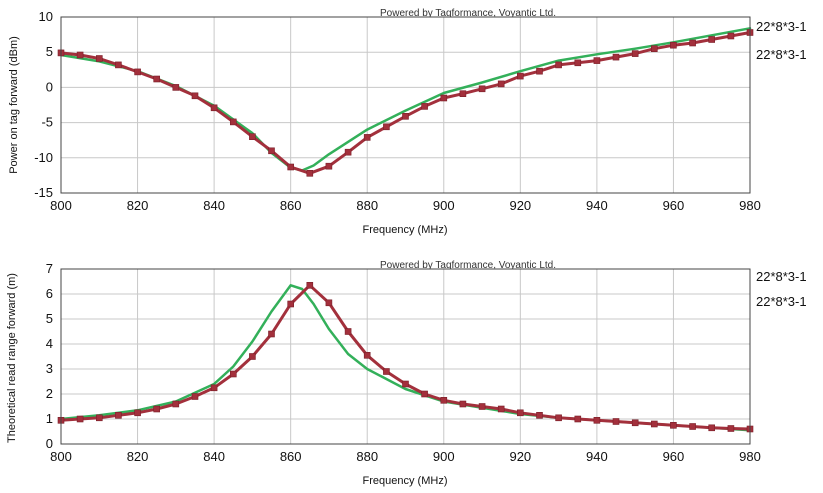 This screenshot has width=823, height=493. What do you see at coordinates (49, 51) in the screenshot?
I see `power-chart-y-tick-label: 5` at bounding box center [49, 51].